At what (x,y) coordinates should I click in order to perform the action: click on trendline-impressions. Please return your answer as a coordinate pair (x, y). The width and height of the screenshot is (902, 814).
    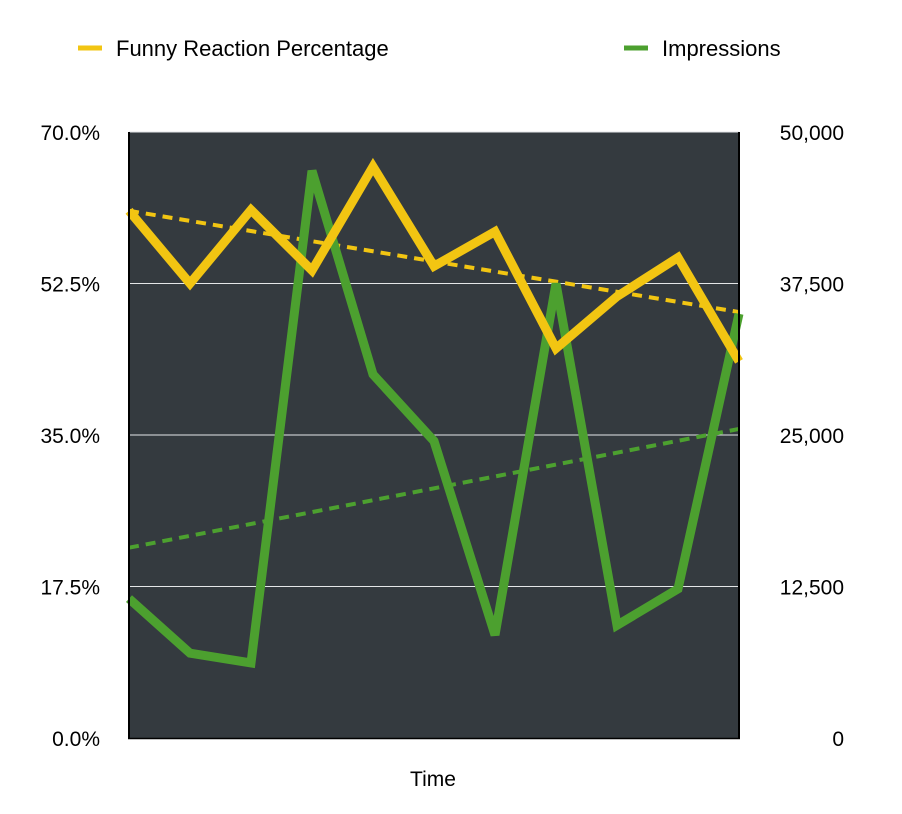
    Looking at the image, I should click on (434, 488).